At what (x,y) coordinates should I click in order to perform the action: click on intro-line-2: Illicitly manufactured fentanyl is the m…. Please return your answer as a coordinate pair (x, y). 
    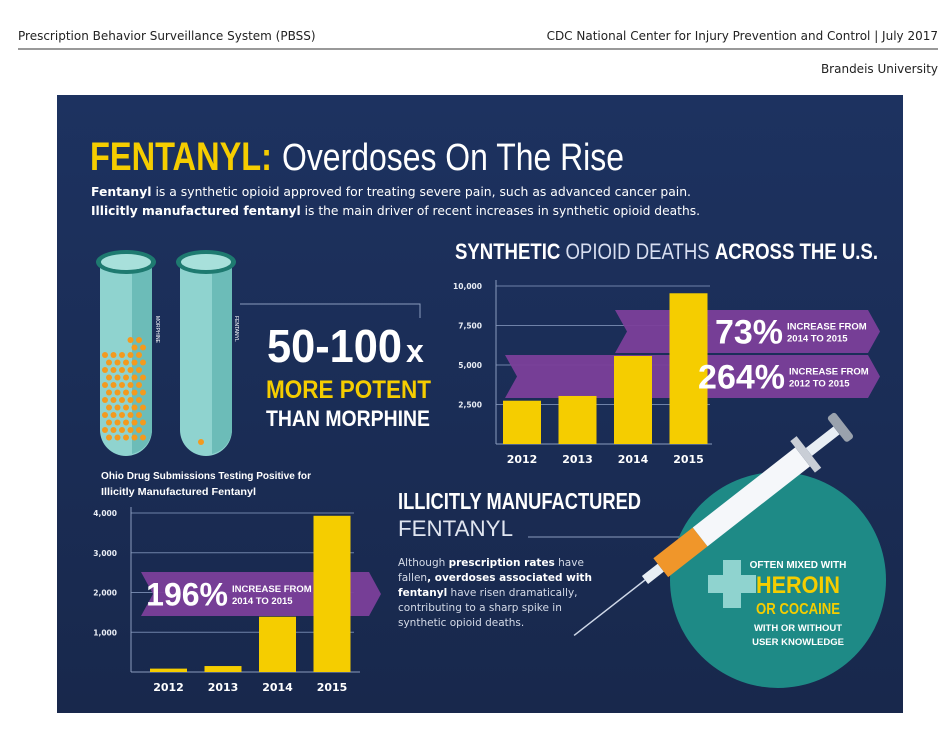
    Looking at the image, I should click on (395, 210).